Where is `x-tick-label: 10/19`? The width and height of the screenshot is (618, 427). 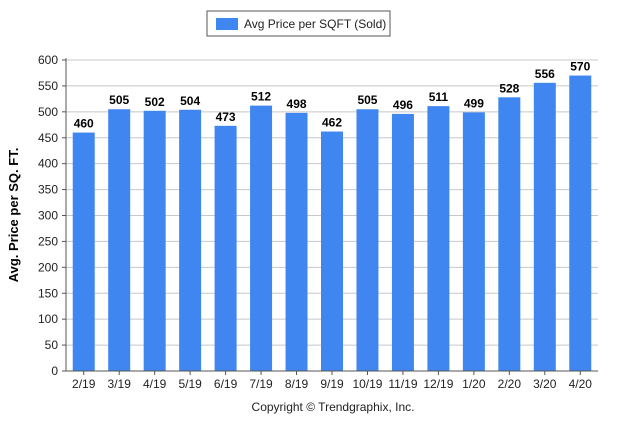 x-tick-label: 10/19 is located at coordinates (367, 384).